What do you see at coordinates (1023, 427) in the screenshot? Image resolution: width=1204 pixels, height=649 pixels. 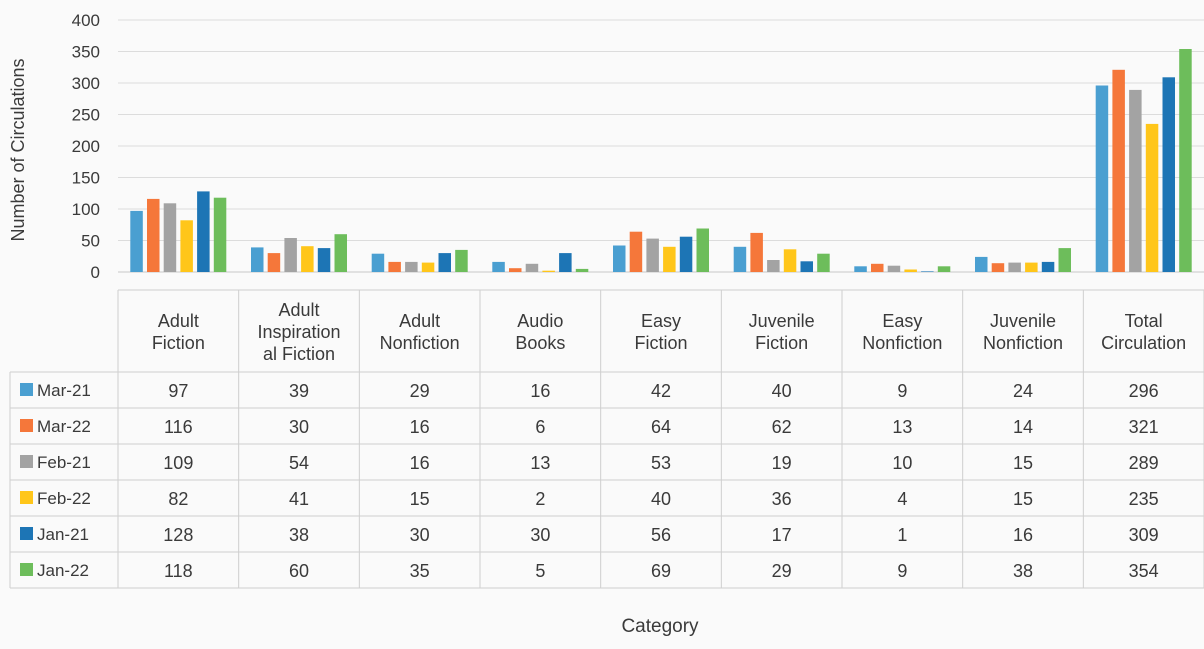 I see `data-label: 14` at bounding box center [1023, 427].